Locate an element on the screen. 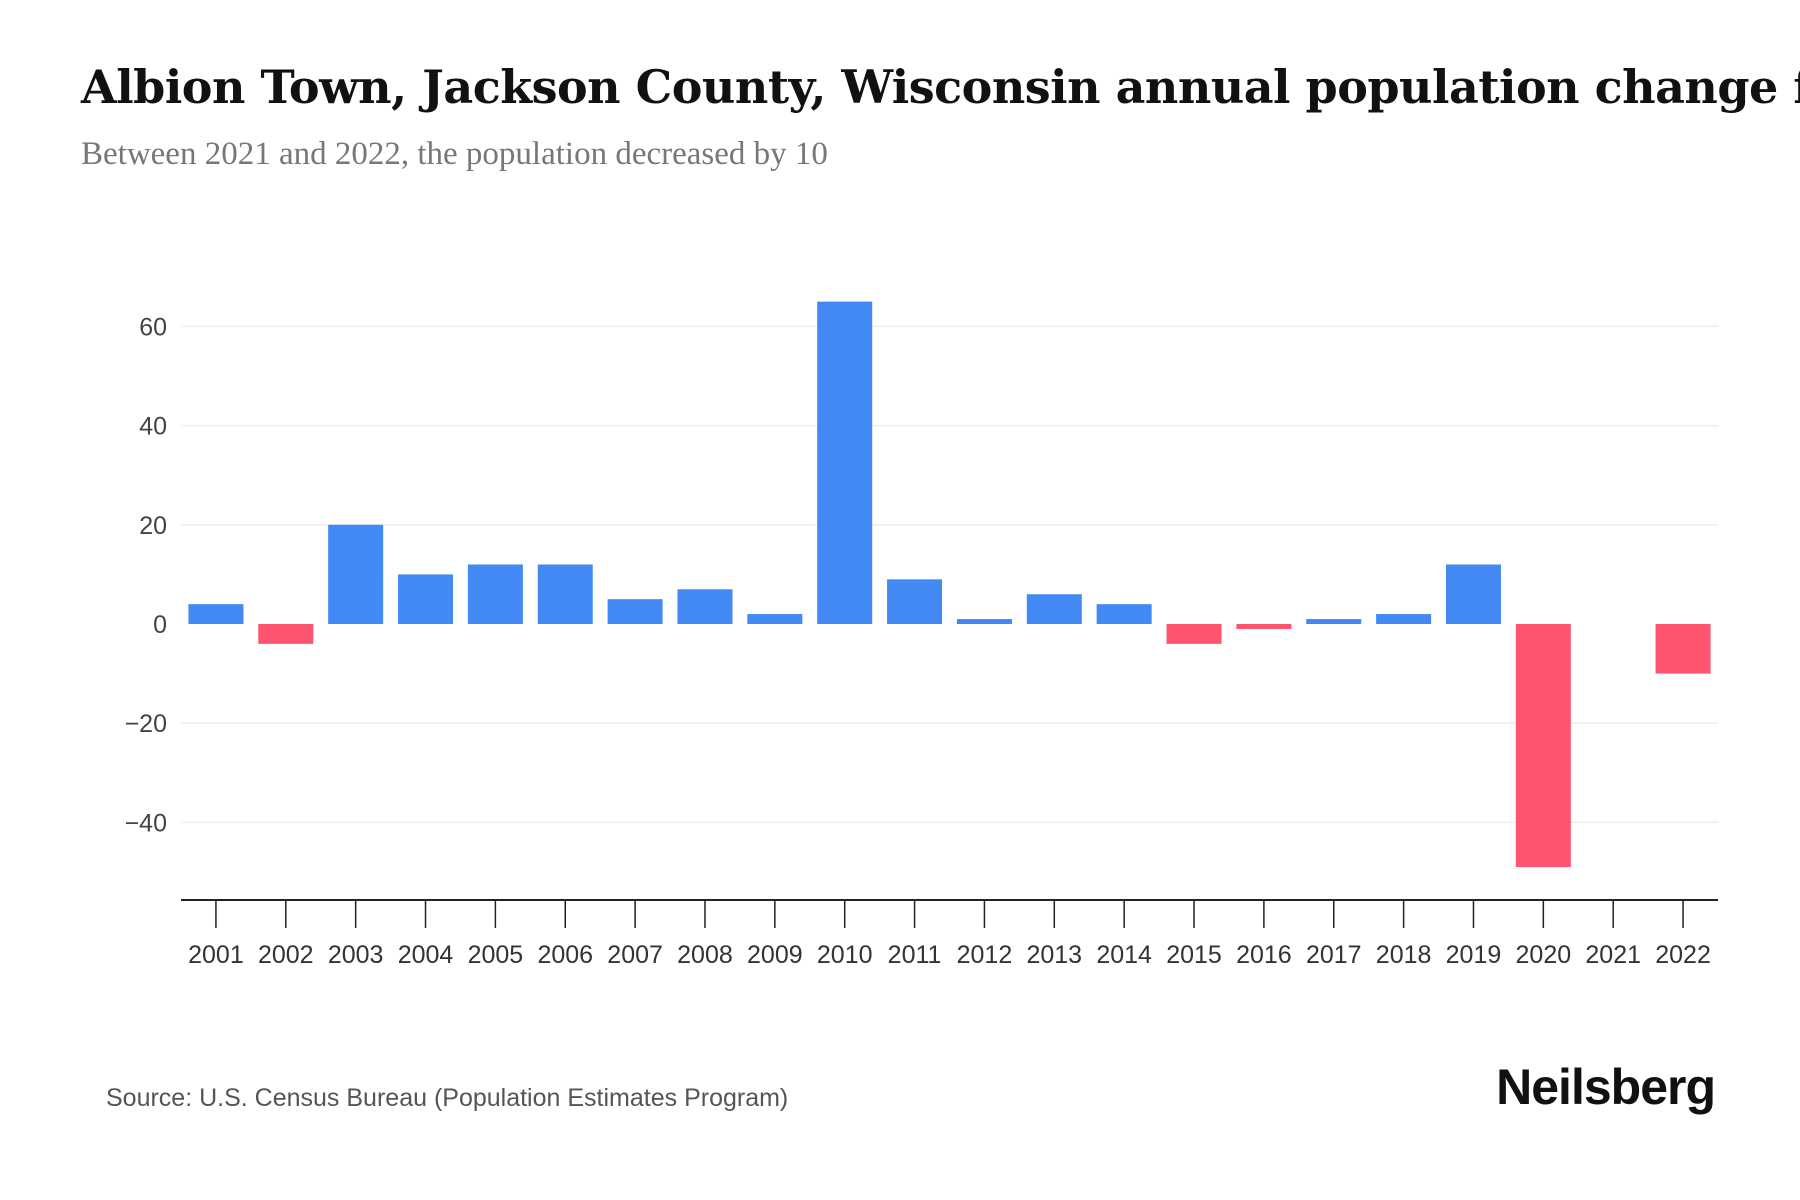 The height and width of the screenshot is (1200, 1800). bar-2001 is located at coordinates (216, 614).